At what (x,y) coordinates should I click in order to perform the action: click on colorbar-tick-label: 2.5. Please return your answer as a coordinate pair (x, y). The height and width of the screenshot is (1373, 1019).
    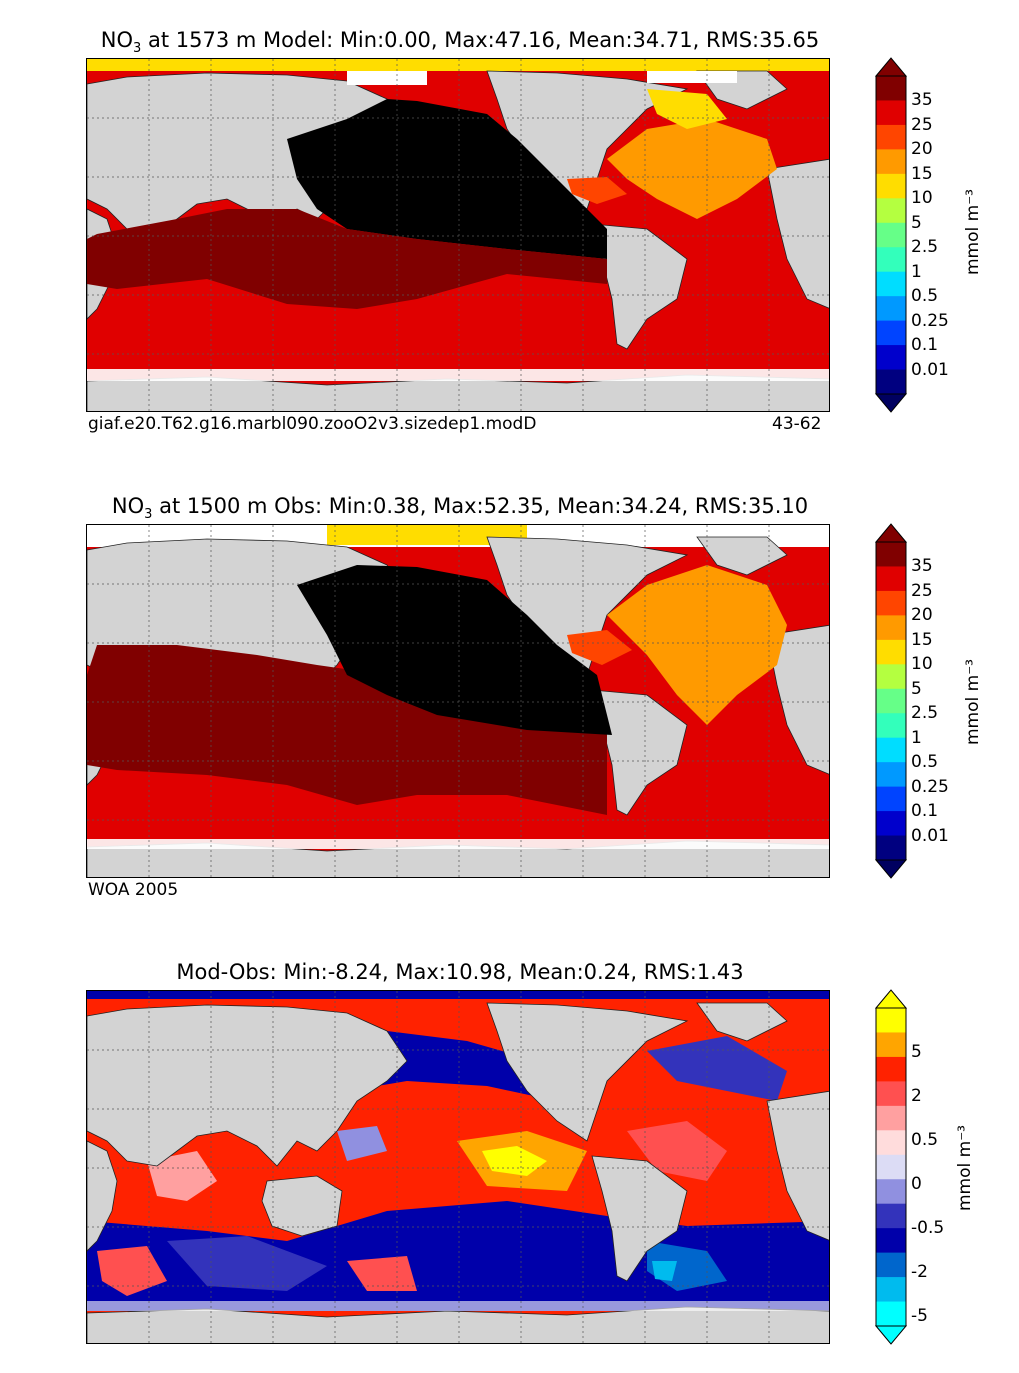
    Looking at the image, I should click on (925, 713).